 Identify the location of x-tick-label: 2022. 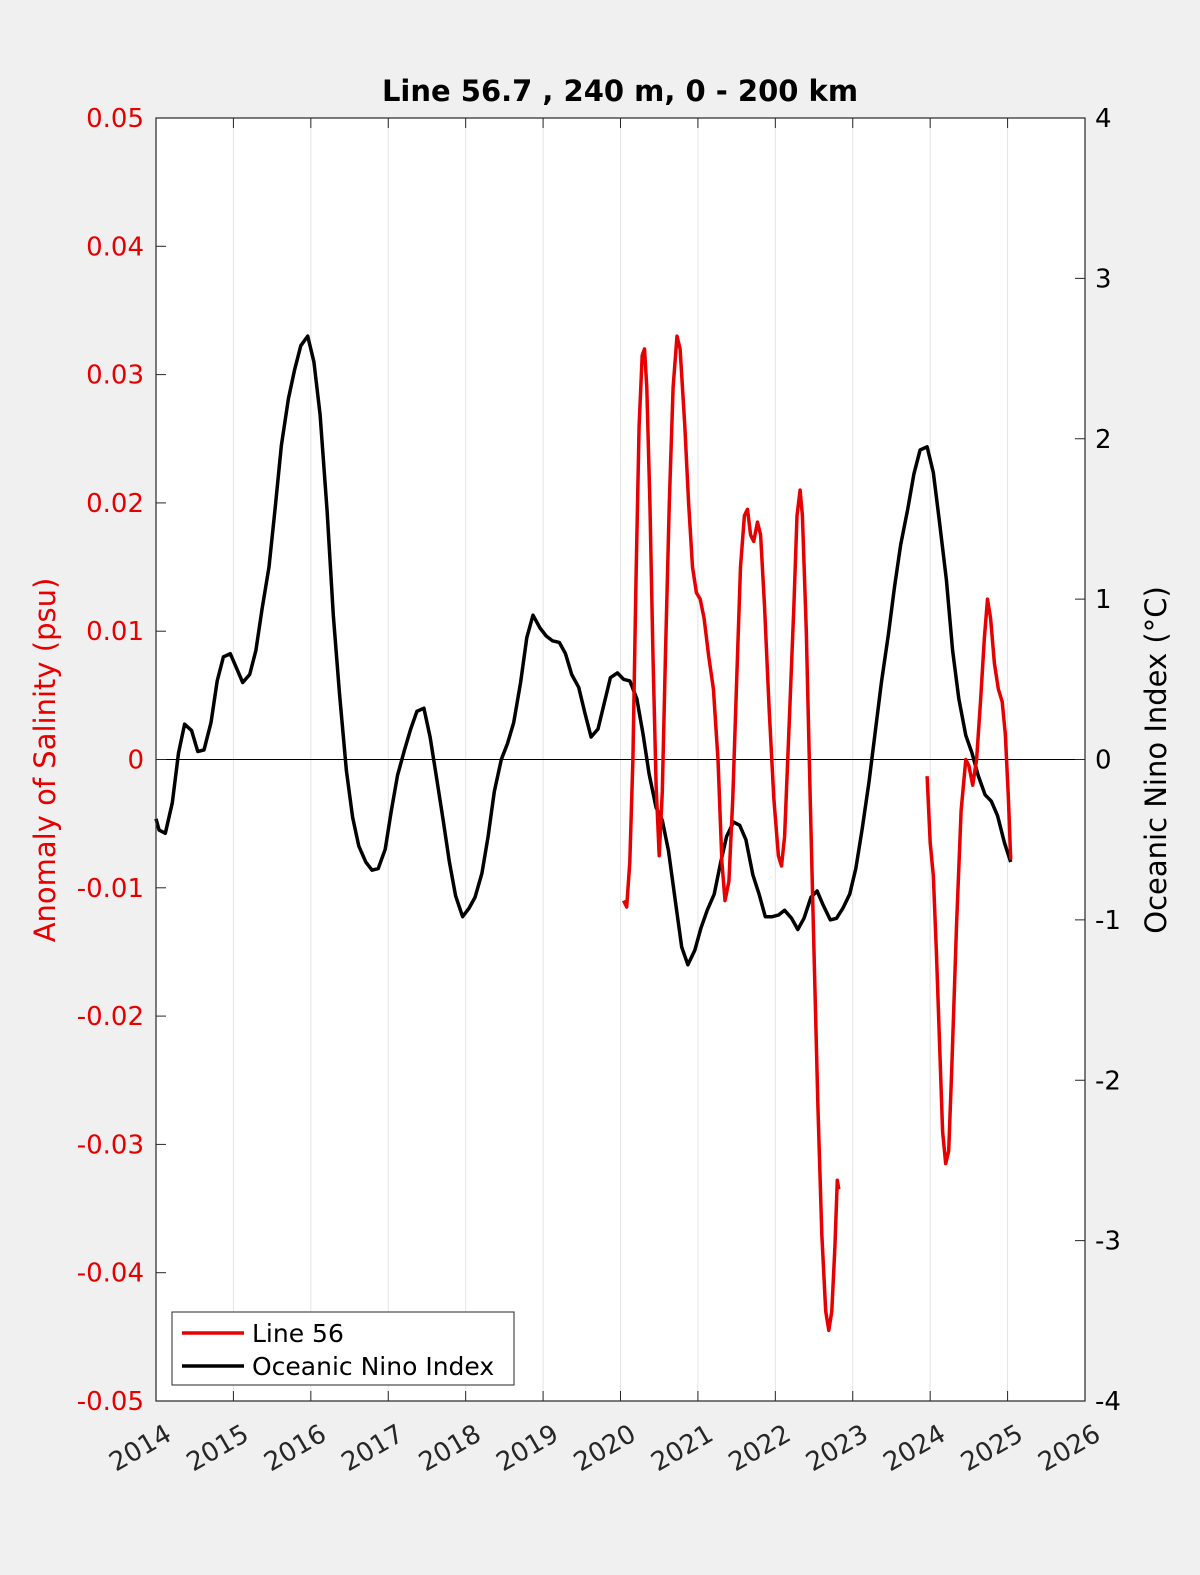
(760, 1448).